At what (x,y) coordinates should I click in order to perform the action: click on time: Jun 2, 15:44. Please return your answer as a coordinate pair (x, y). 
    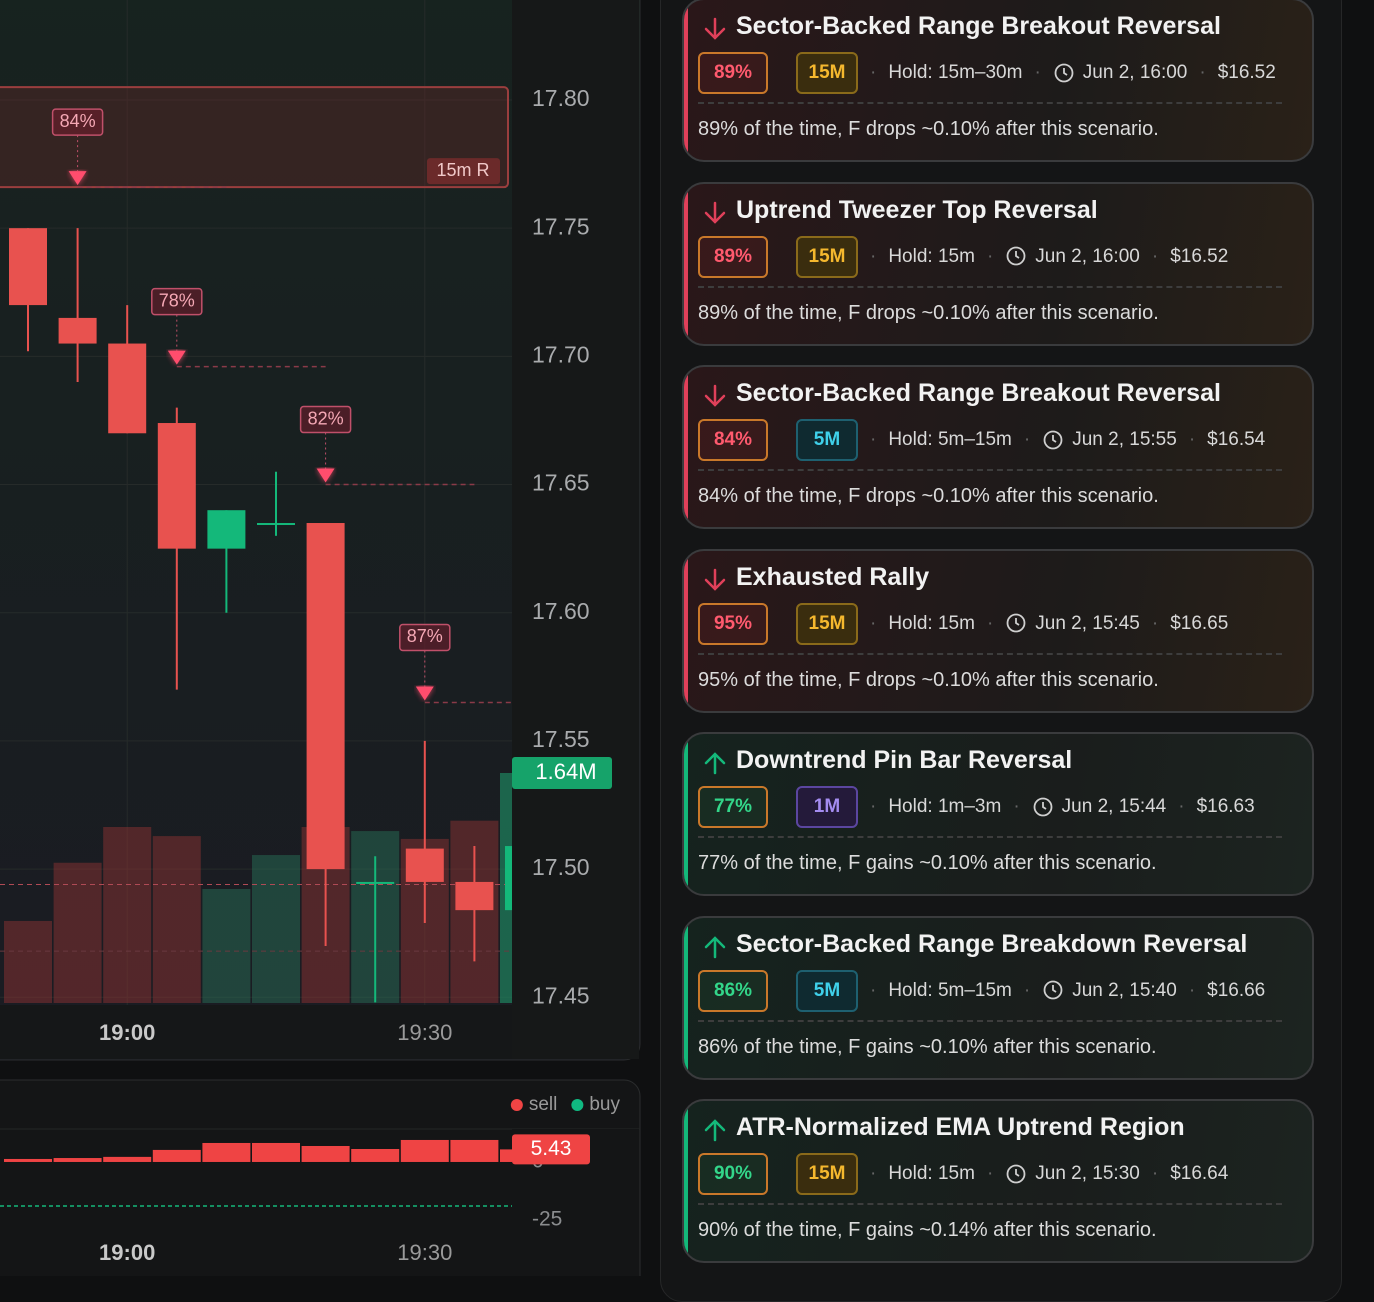
    Looking at the image, I should click on (1114, 806).